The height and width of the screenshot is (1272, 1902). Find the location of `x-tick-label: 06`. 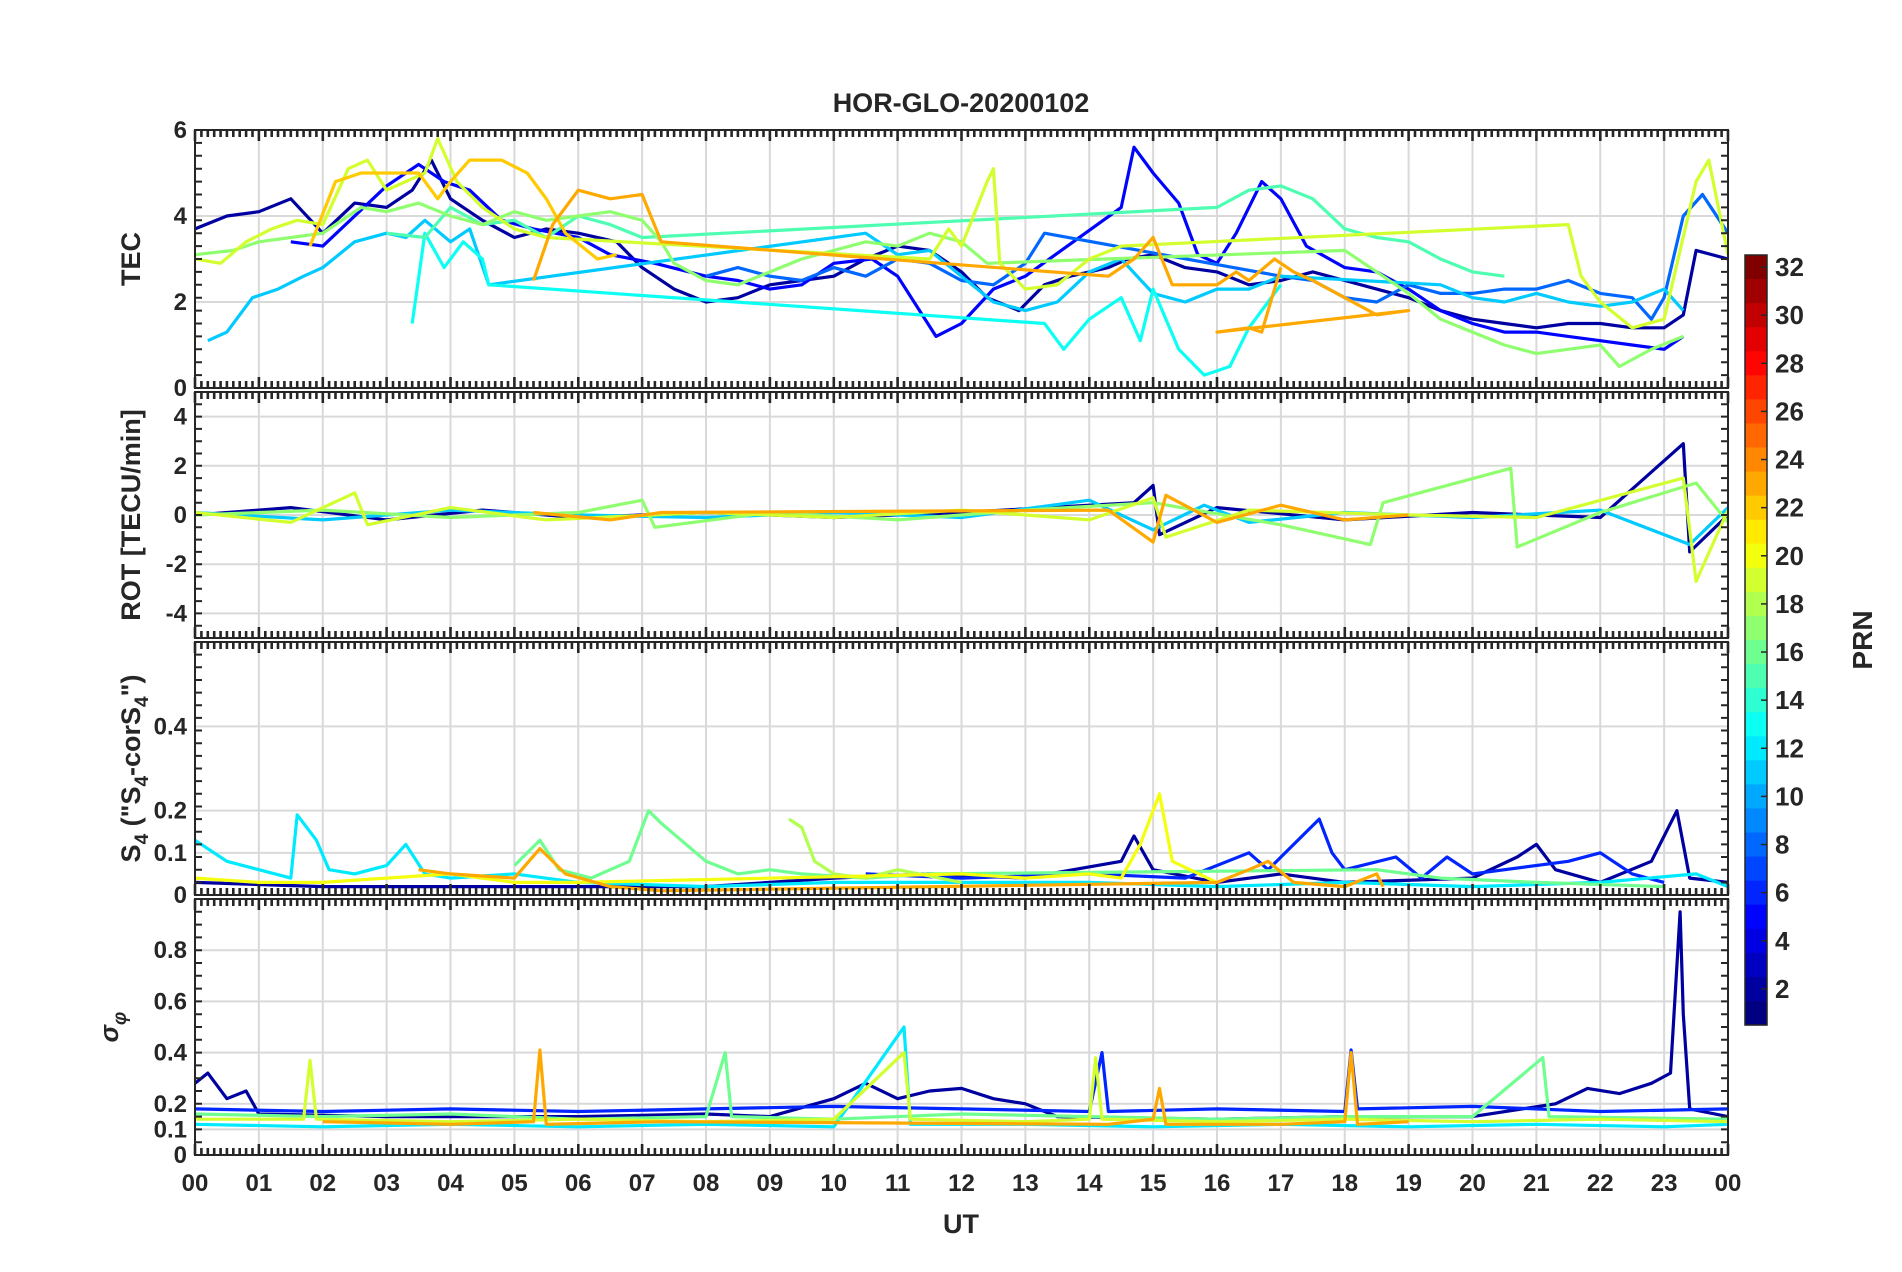

x-tick-label: 06 is located at coordinates (578, 1183).